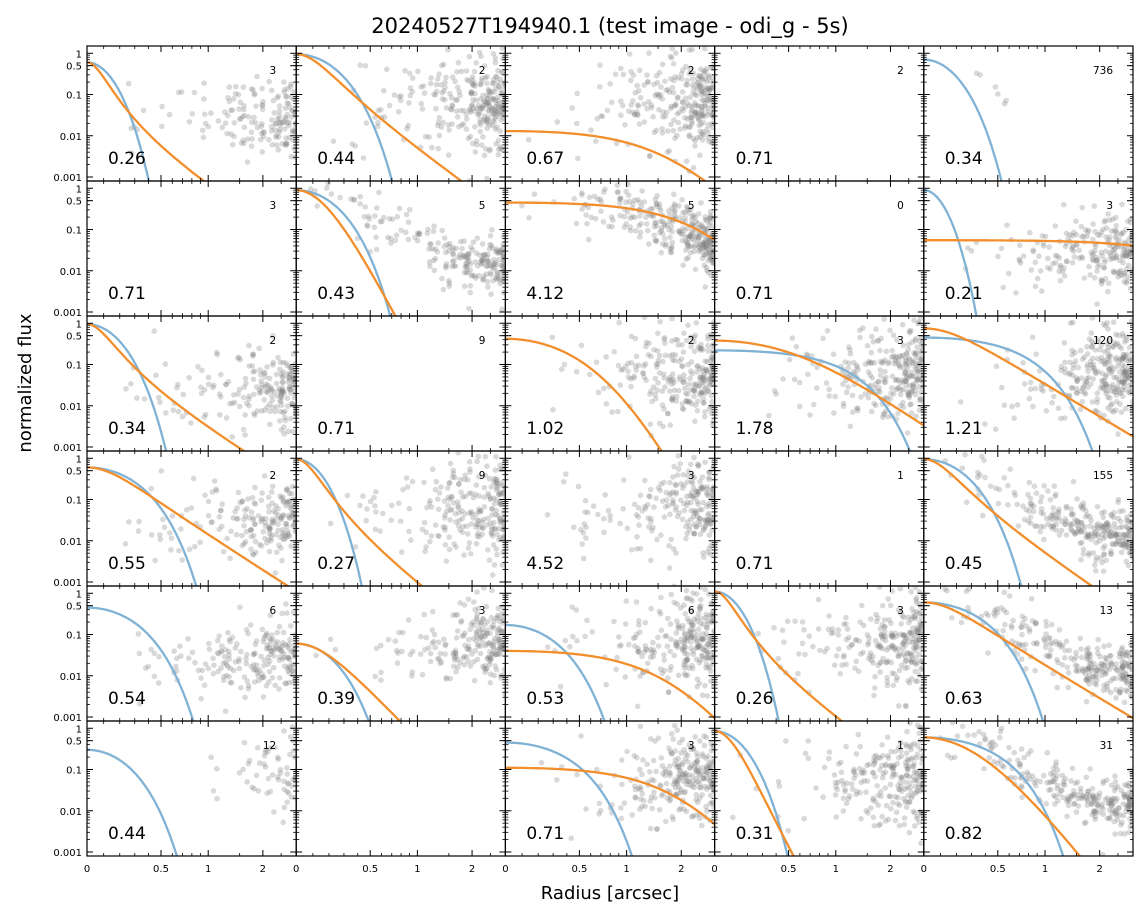 The width and height of the screenshot is (1147, 918). What do you see at coordinates (127, 294) in the screenshot?
I see `panel-fwhm-label: 0.71` at bounding box center [127, 294].